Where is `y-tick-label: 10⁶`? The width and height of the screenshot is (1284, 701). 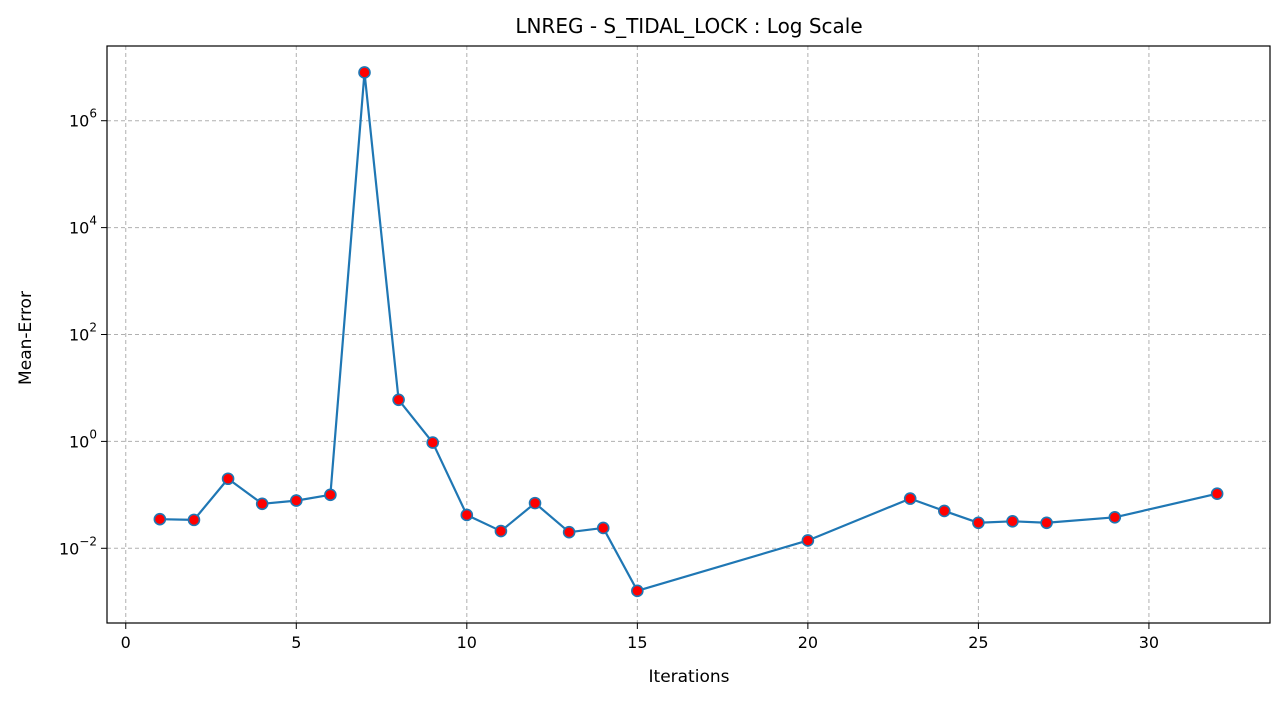 y-tick-label: 10⁶ is located at coordinates (83, 119).